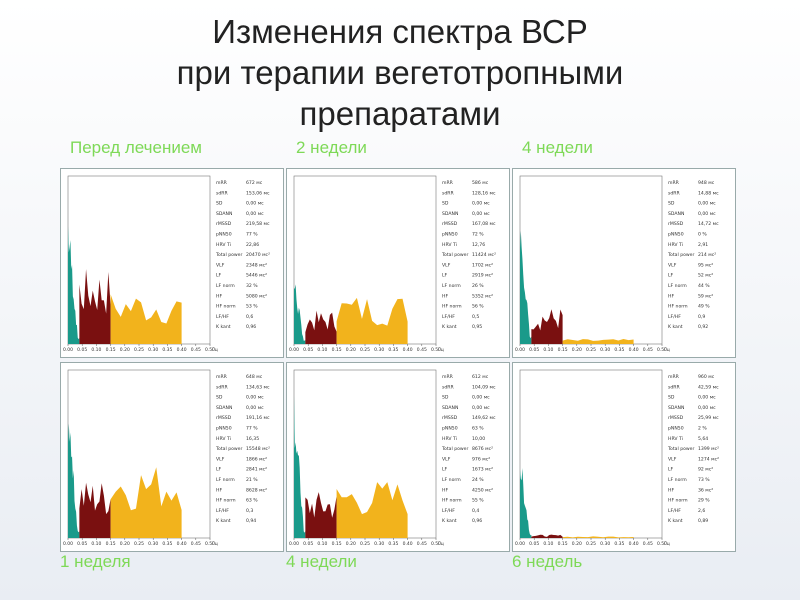 The width and height of the screenshot is (800, 600). Describe the element at coordinates (482, 470) in the screenshot. I see `stat-value: 1673 мс²` at that location.